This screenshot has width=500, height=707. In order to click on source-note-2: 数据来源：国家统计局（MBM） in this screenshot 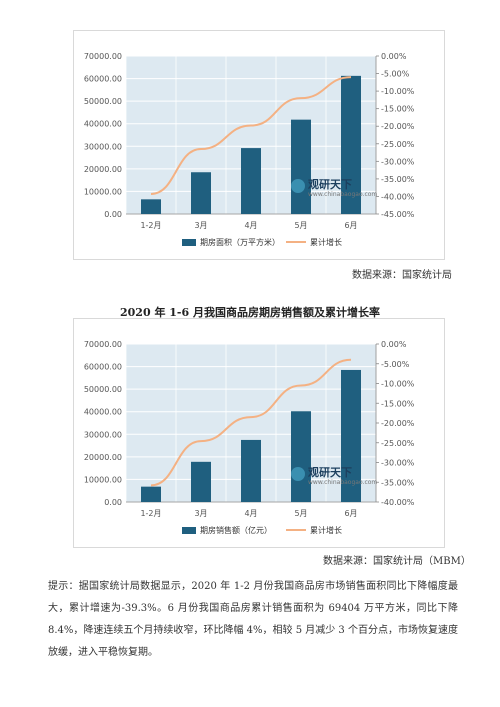, I will do `click(397, 561)`.